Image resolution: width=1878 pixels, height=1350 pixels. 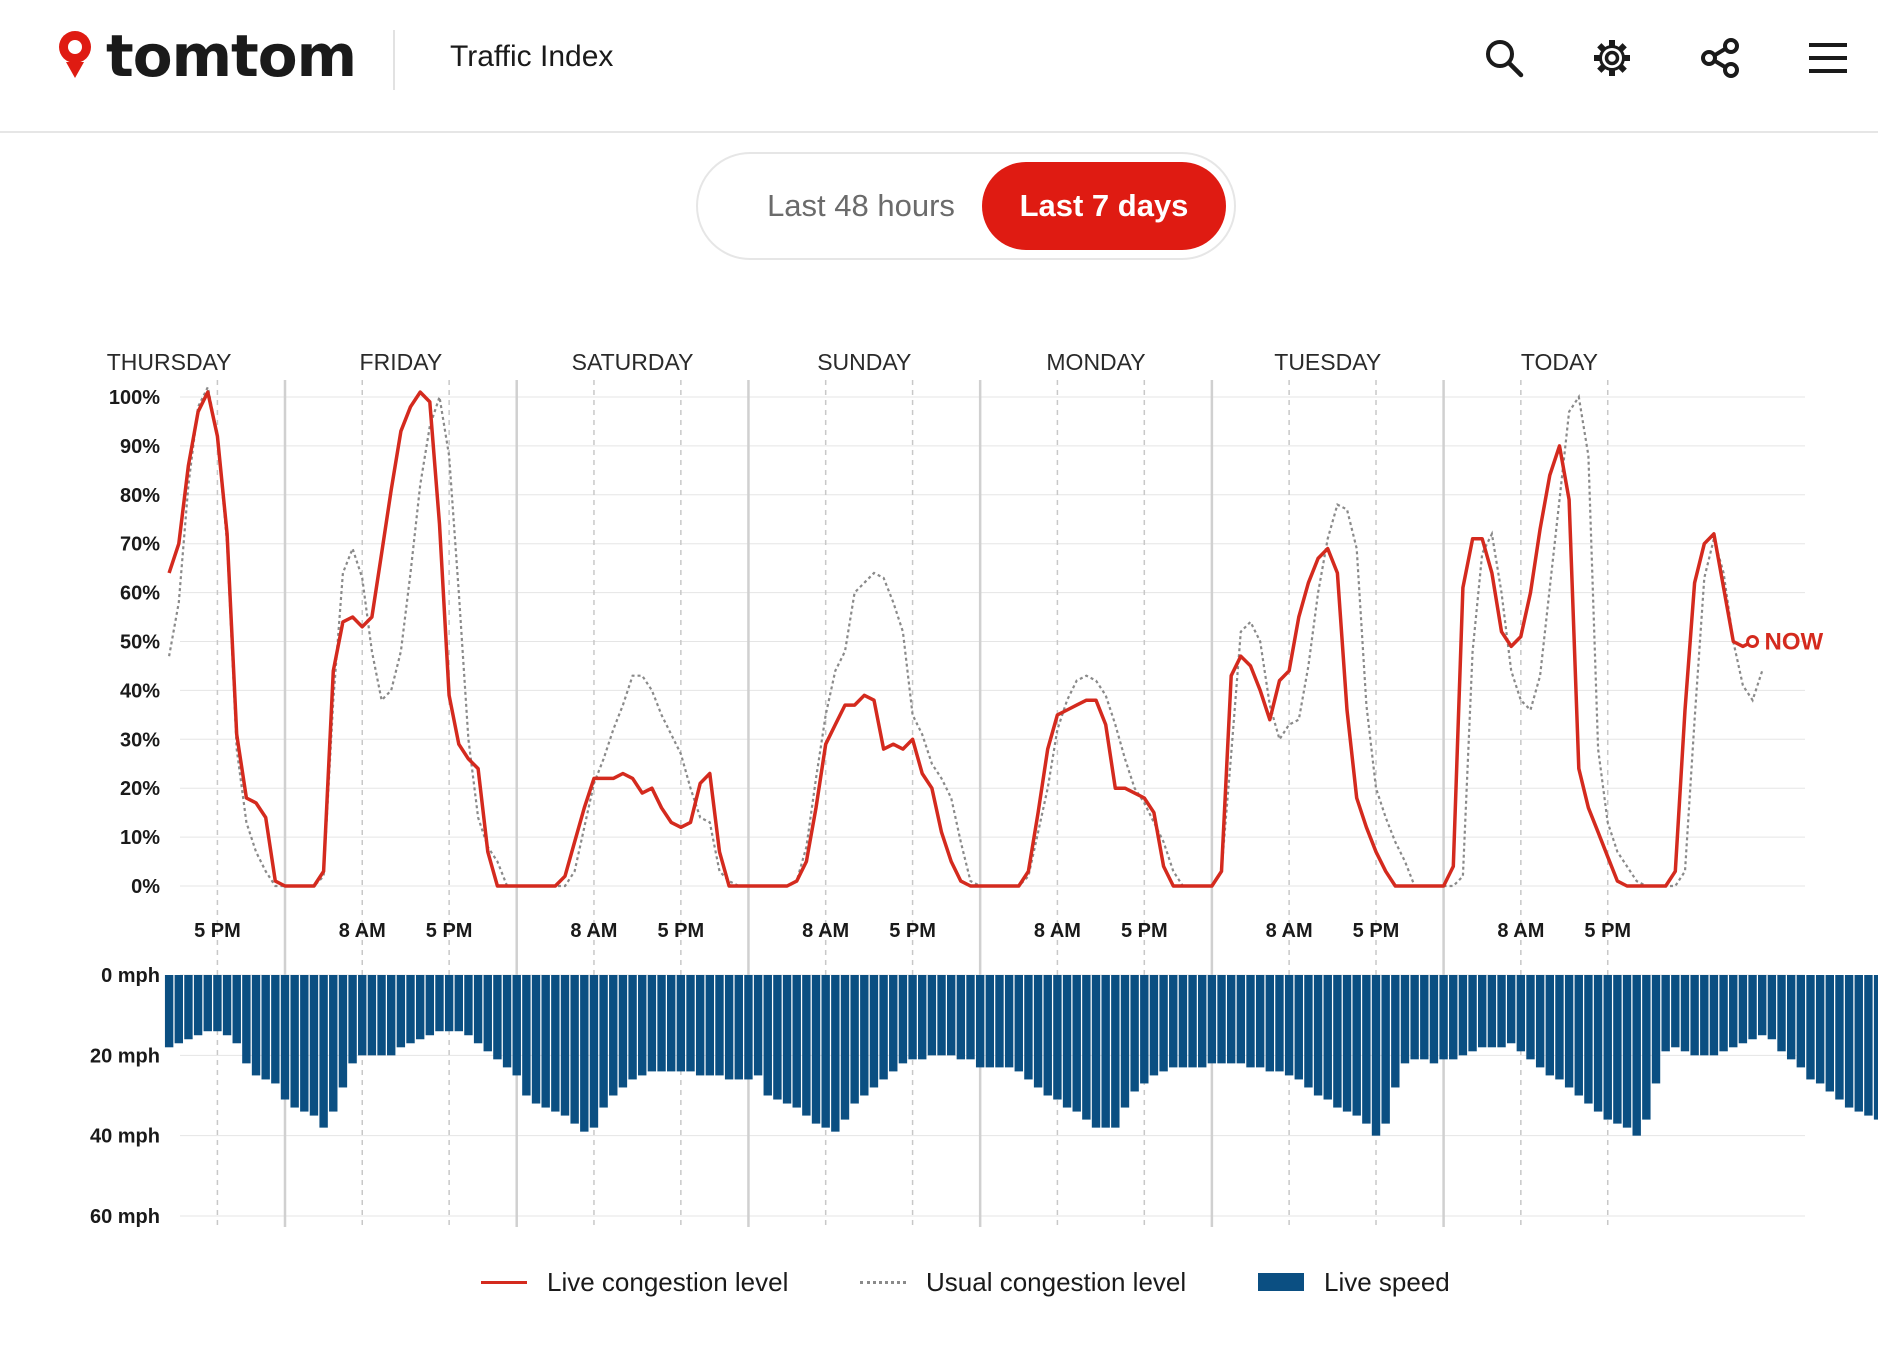 What do you see at coordinates (206, 56) in the screenshot?
I see `tomtom-logo: tomtom` at bounding box center [206, 56].